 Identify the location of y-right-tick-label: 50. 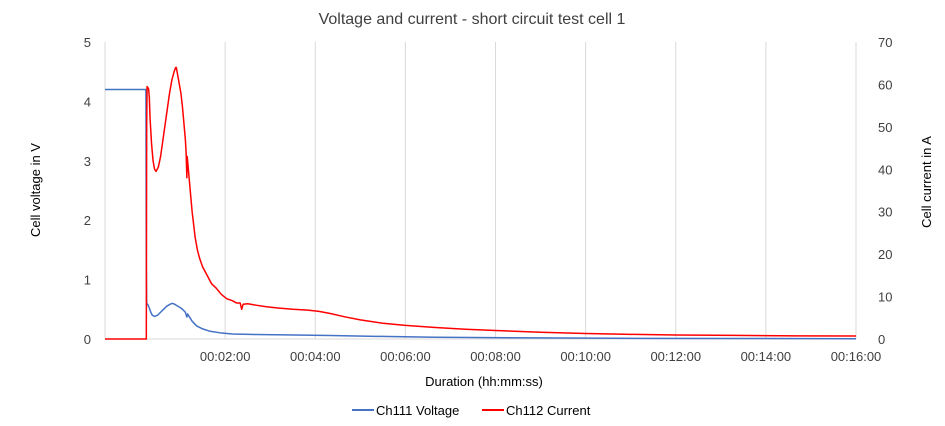
(885, 127).